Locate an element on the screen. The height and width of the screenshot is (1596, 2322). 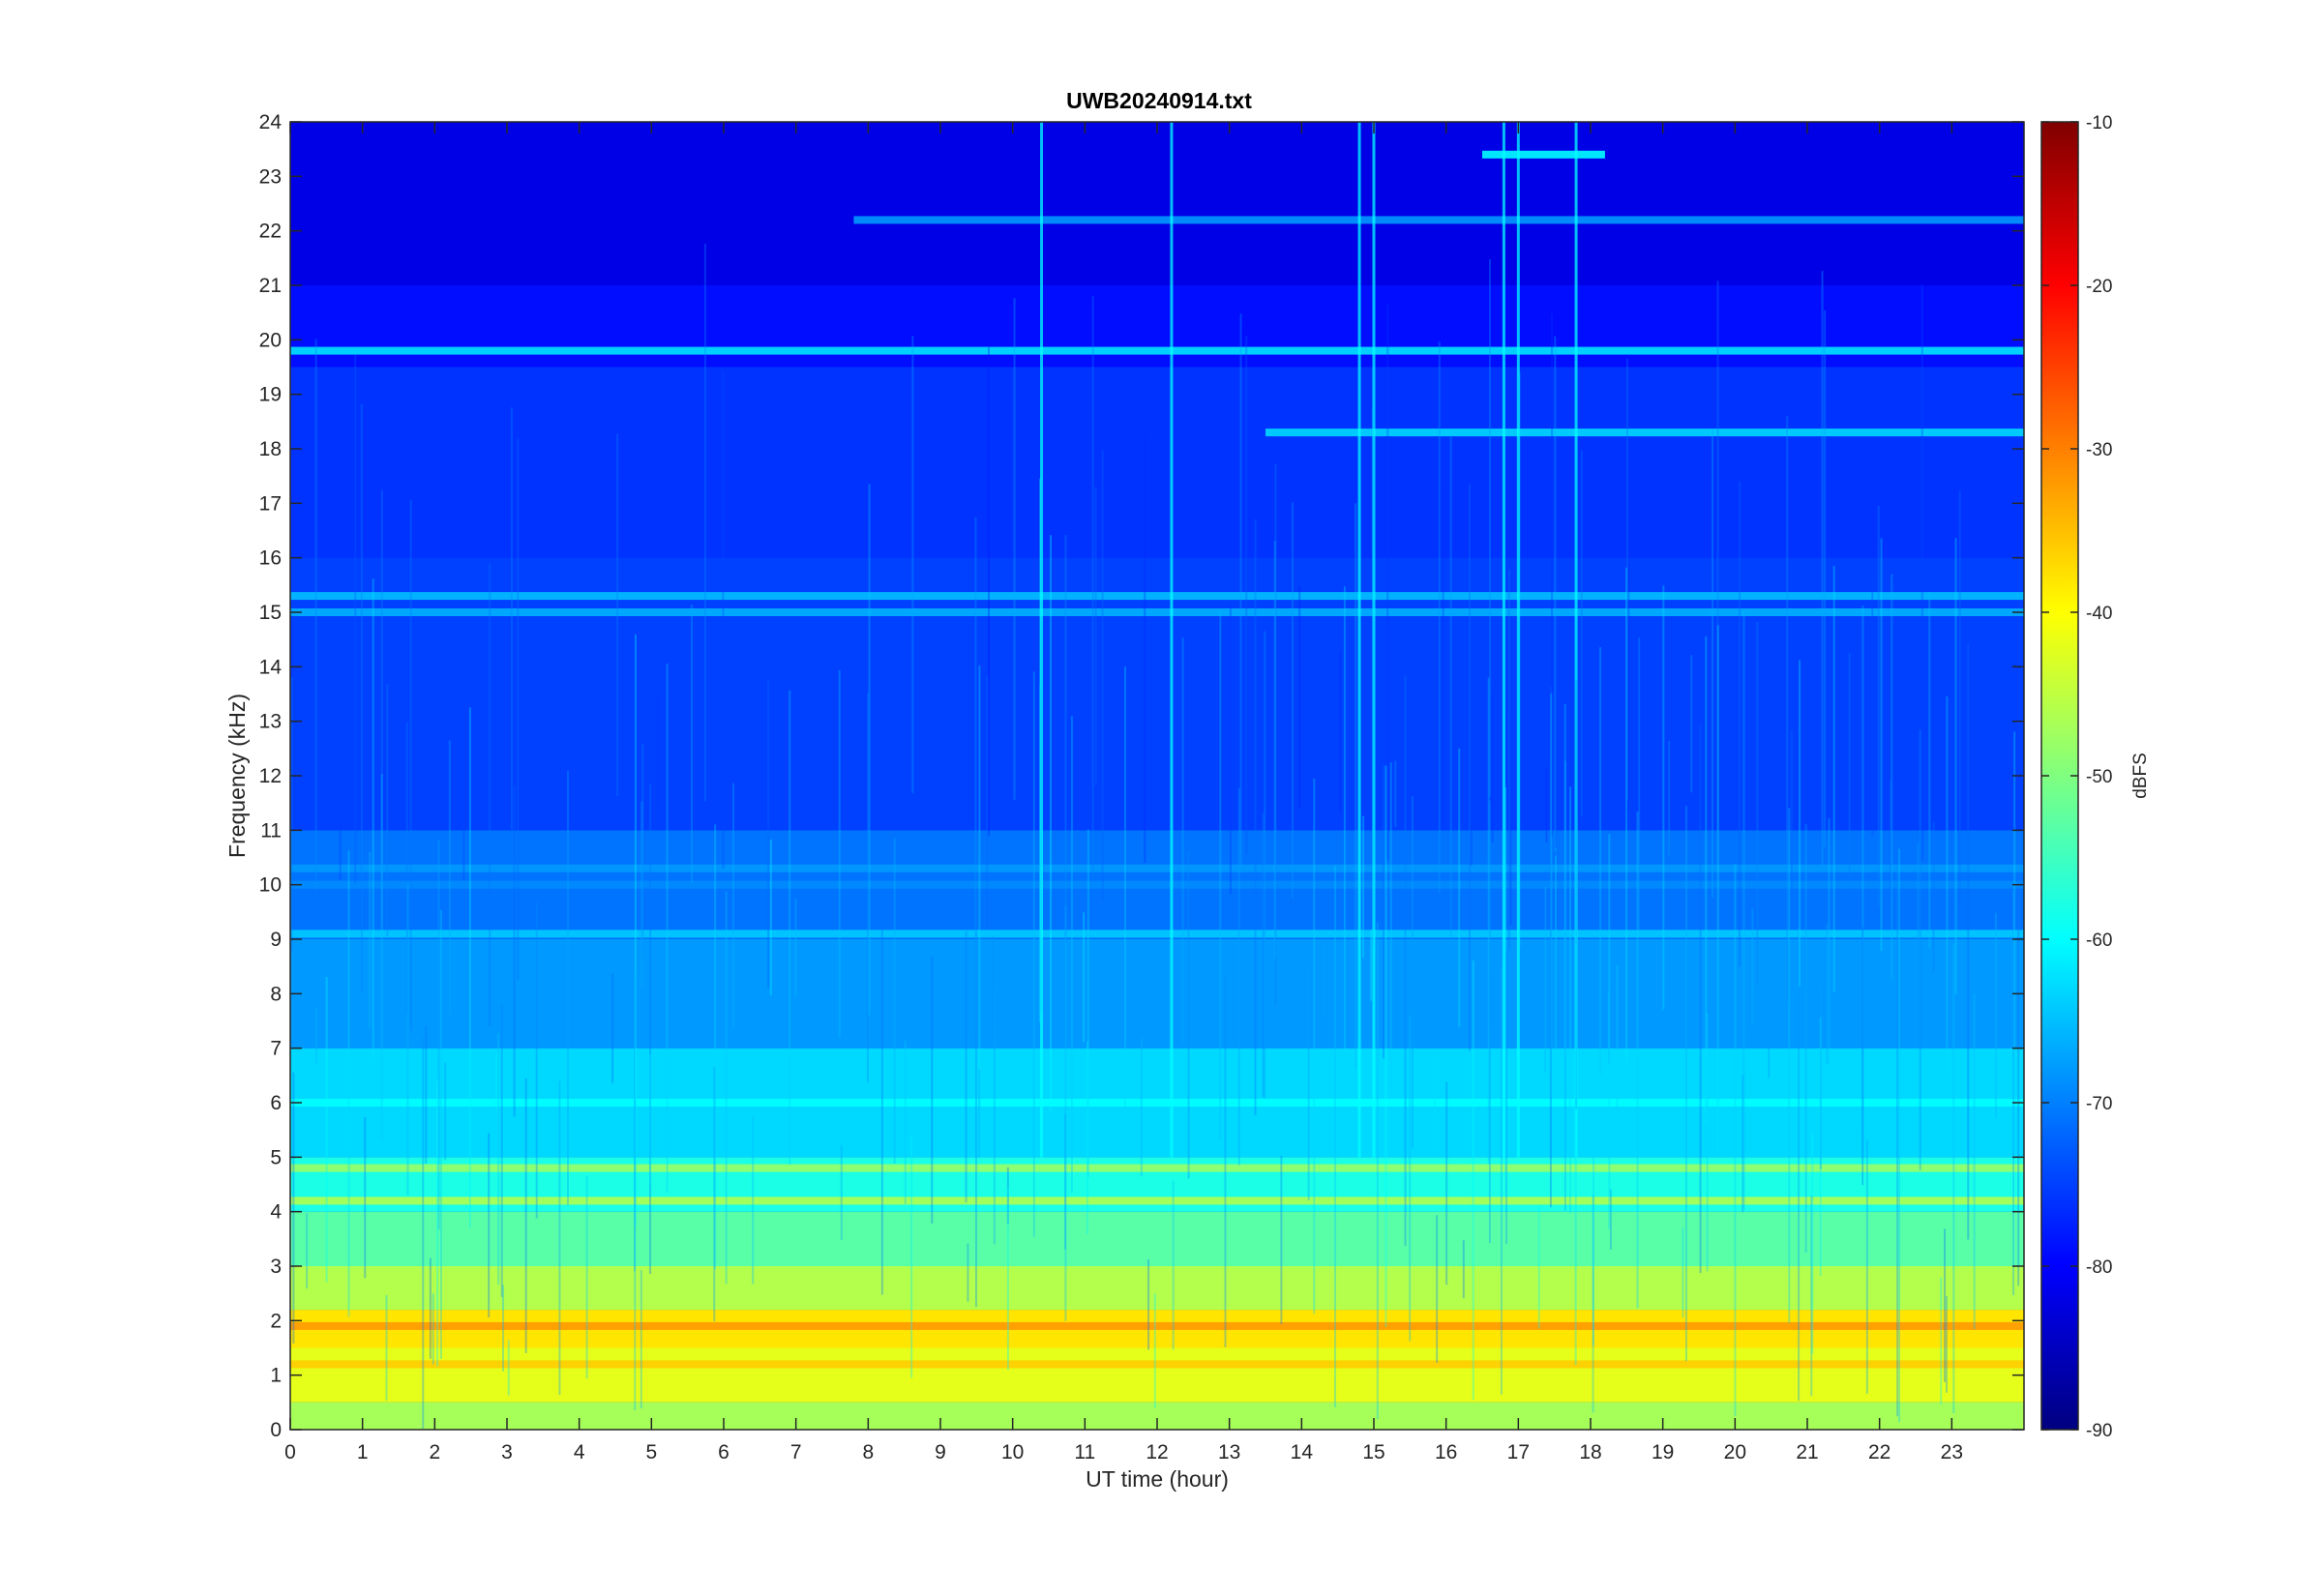
colorbar-tick-label: -80 is located at coordinates (2099, 1267).